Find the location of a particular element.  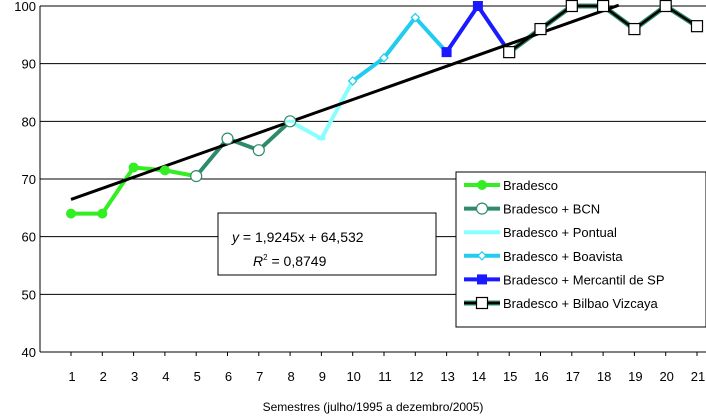

r2-superscript: 2 is located at coordinates (265, 257).